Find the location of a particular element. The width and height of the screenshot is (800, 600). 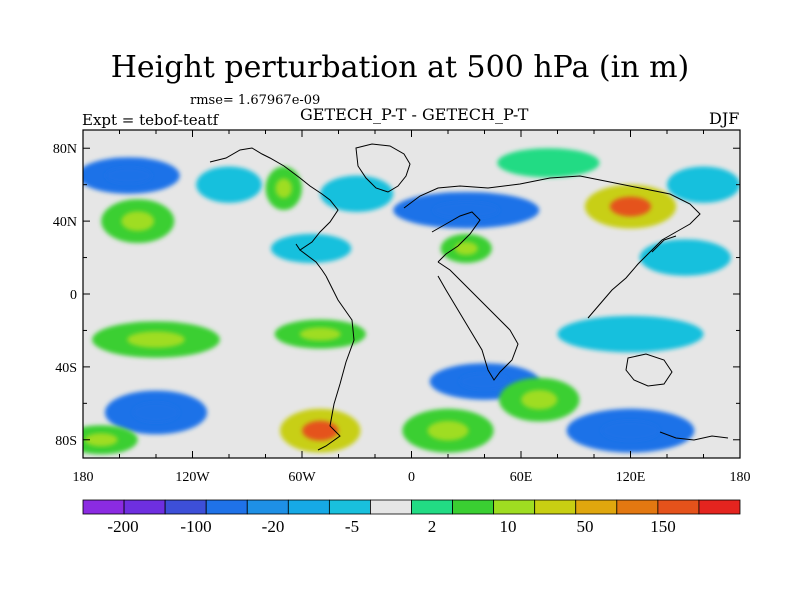

colorbar-label: -200 is located at coordinates (122, 526).